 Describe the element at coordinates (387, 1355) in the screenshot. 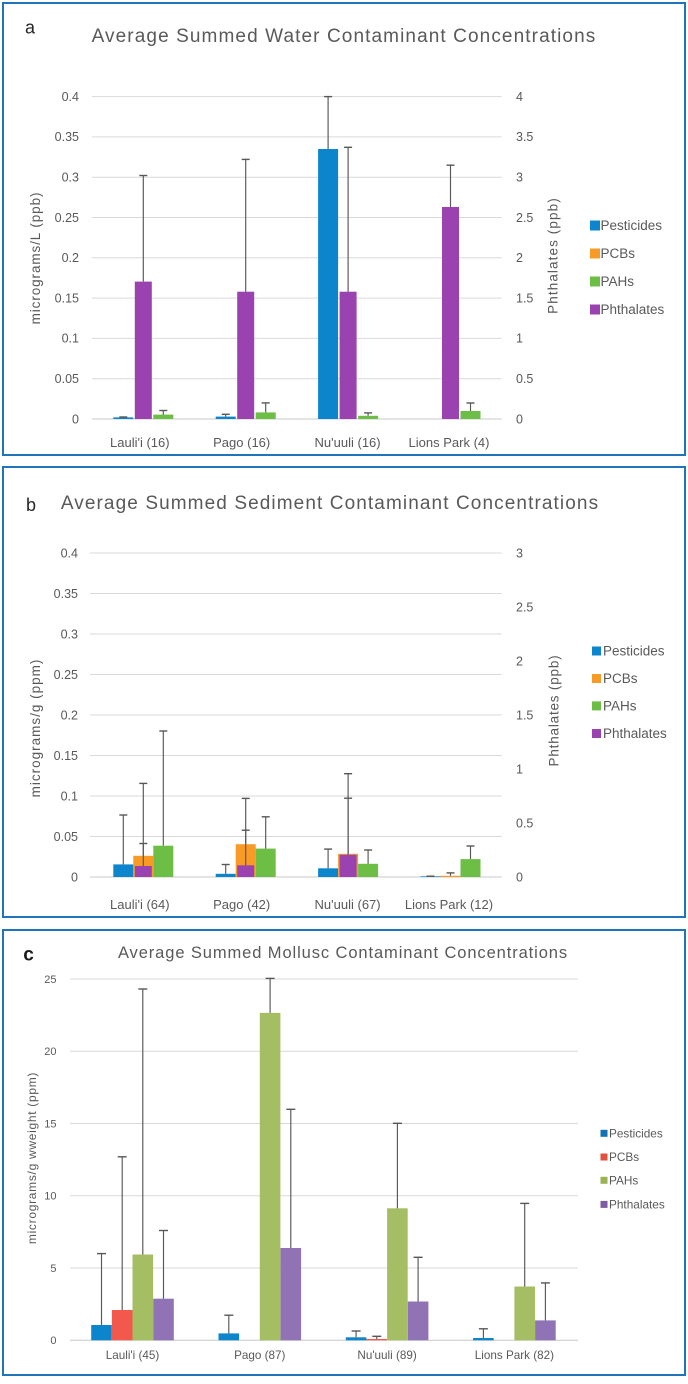

I see `svg-text: Nu'uuli (89)` at that location.